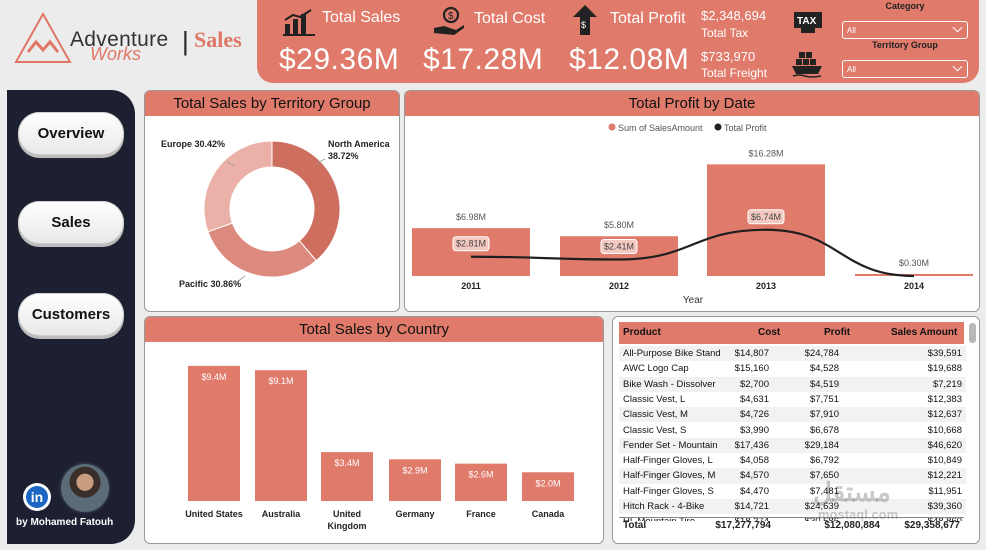 The height and width of the screenshot is (550, 986). What do you see at coordinates (548, 486) in the screenshot?
I see `country-bar-canada` at bounding box center [548, 486].